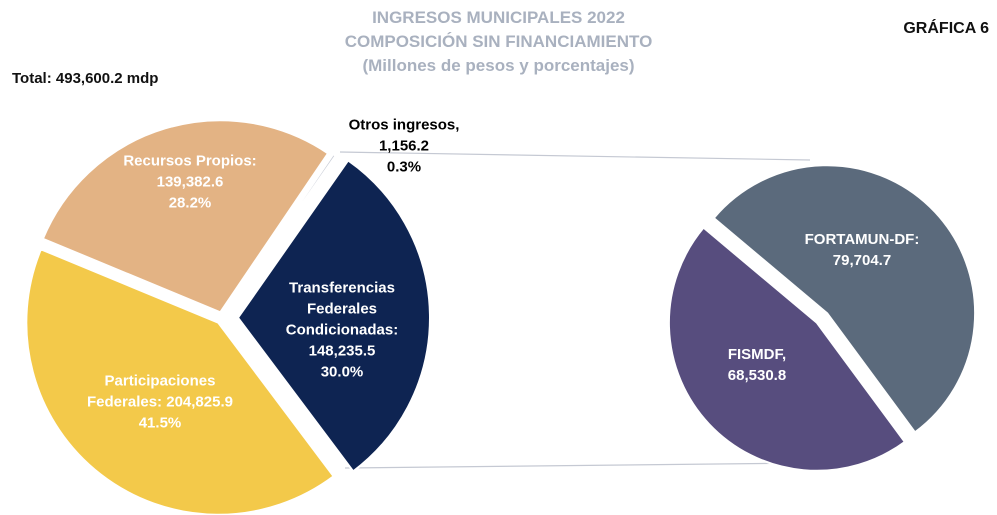  What do you see at coordinates (498, 17) in the screenshot?
I see `chart-title: INGRESOS MUNICIPALES 2022` at bounding box center [498, 17].